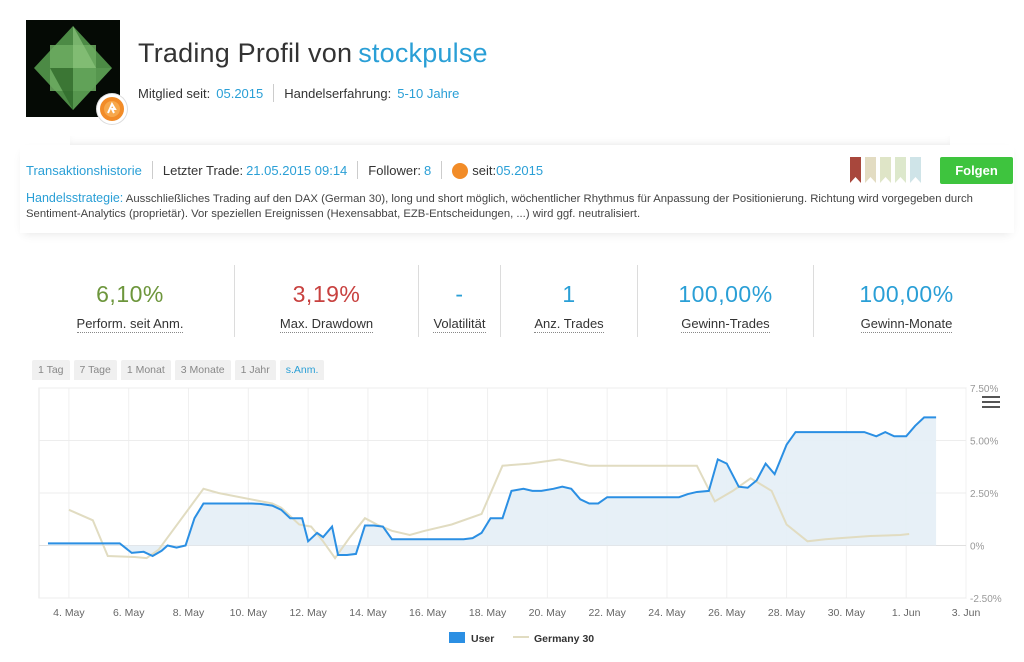 The image size is (1024, 662). I want to click on stat-trades: 1 Anz. Trades, so click(569, 301).